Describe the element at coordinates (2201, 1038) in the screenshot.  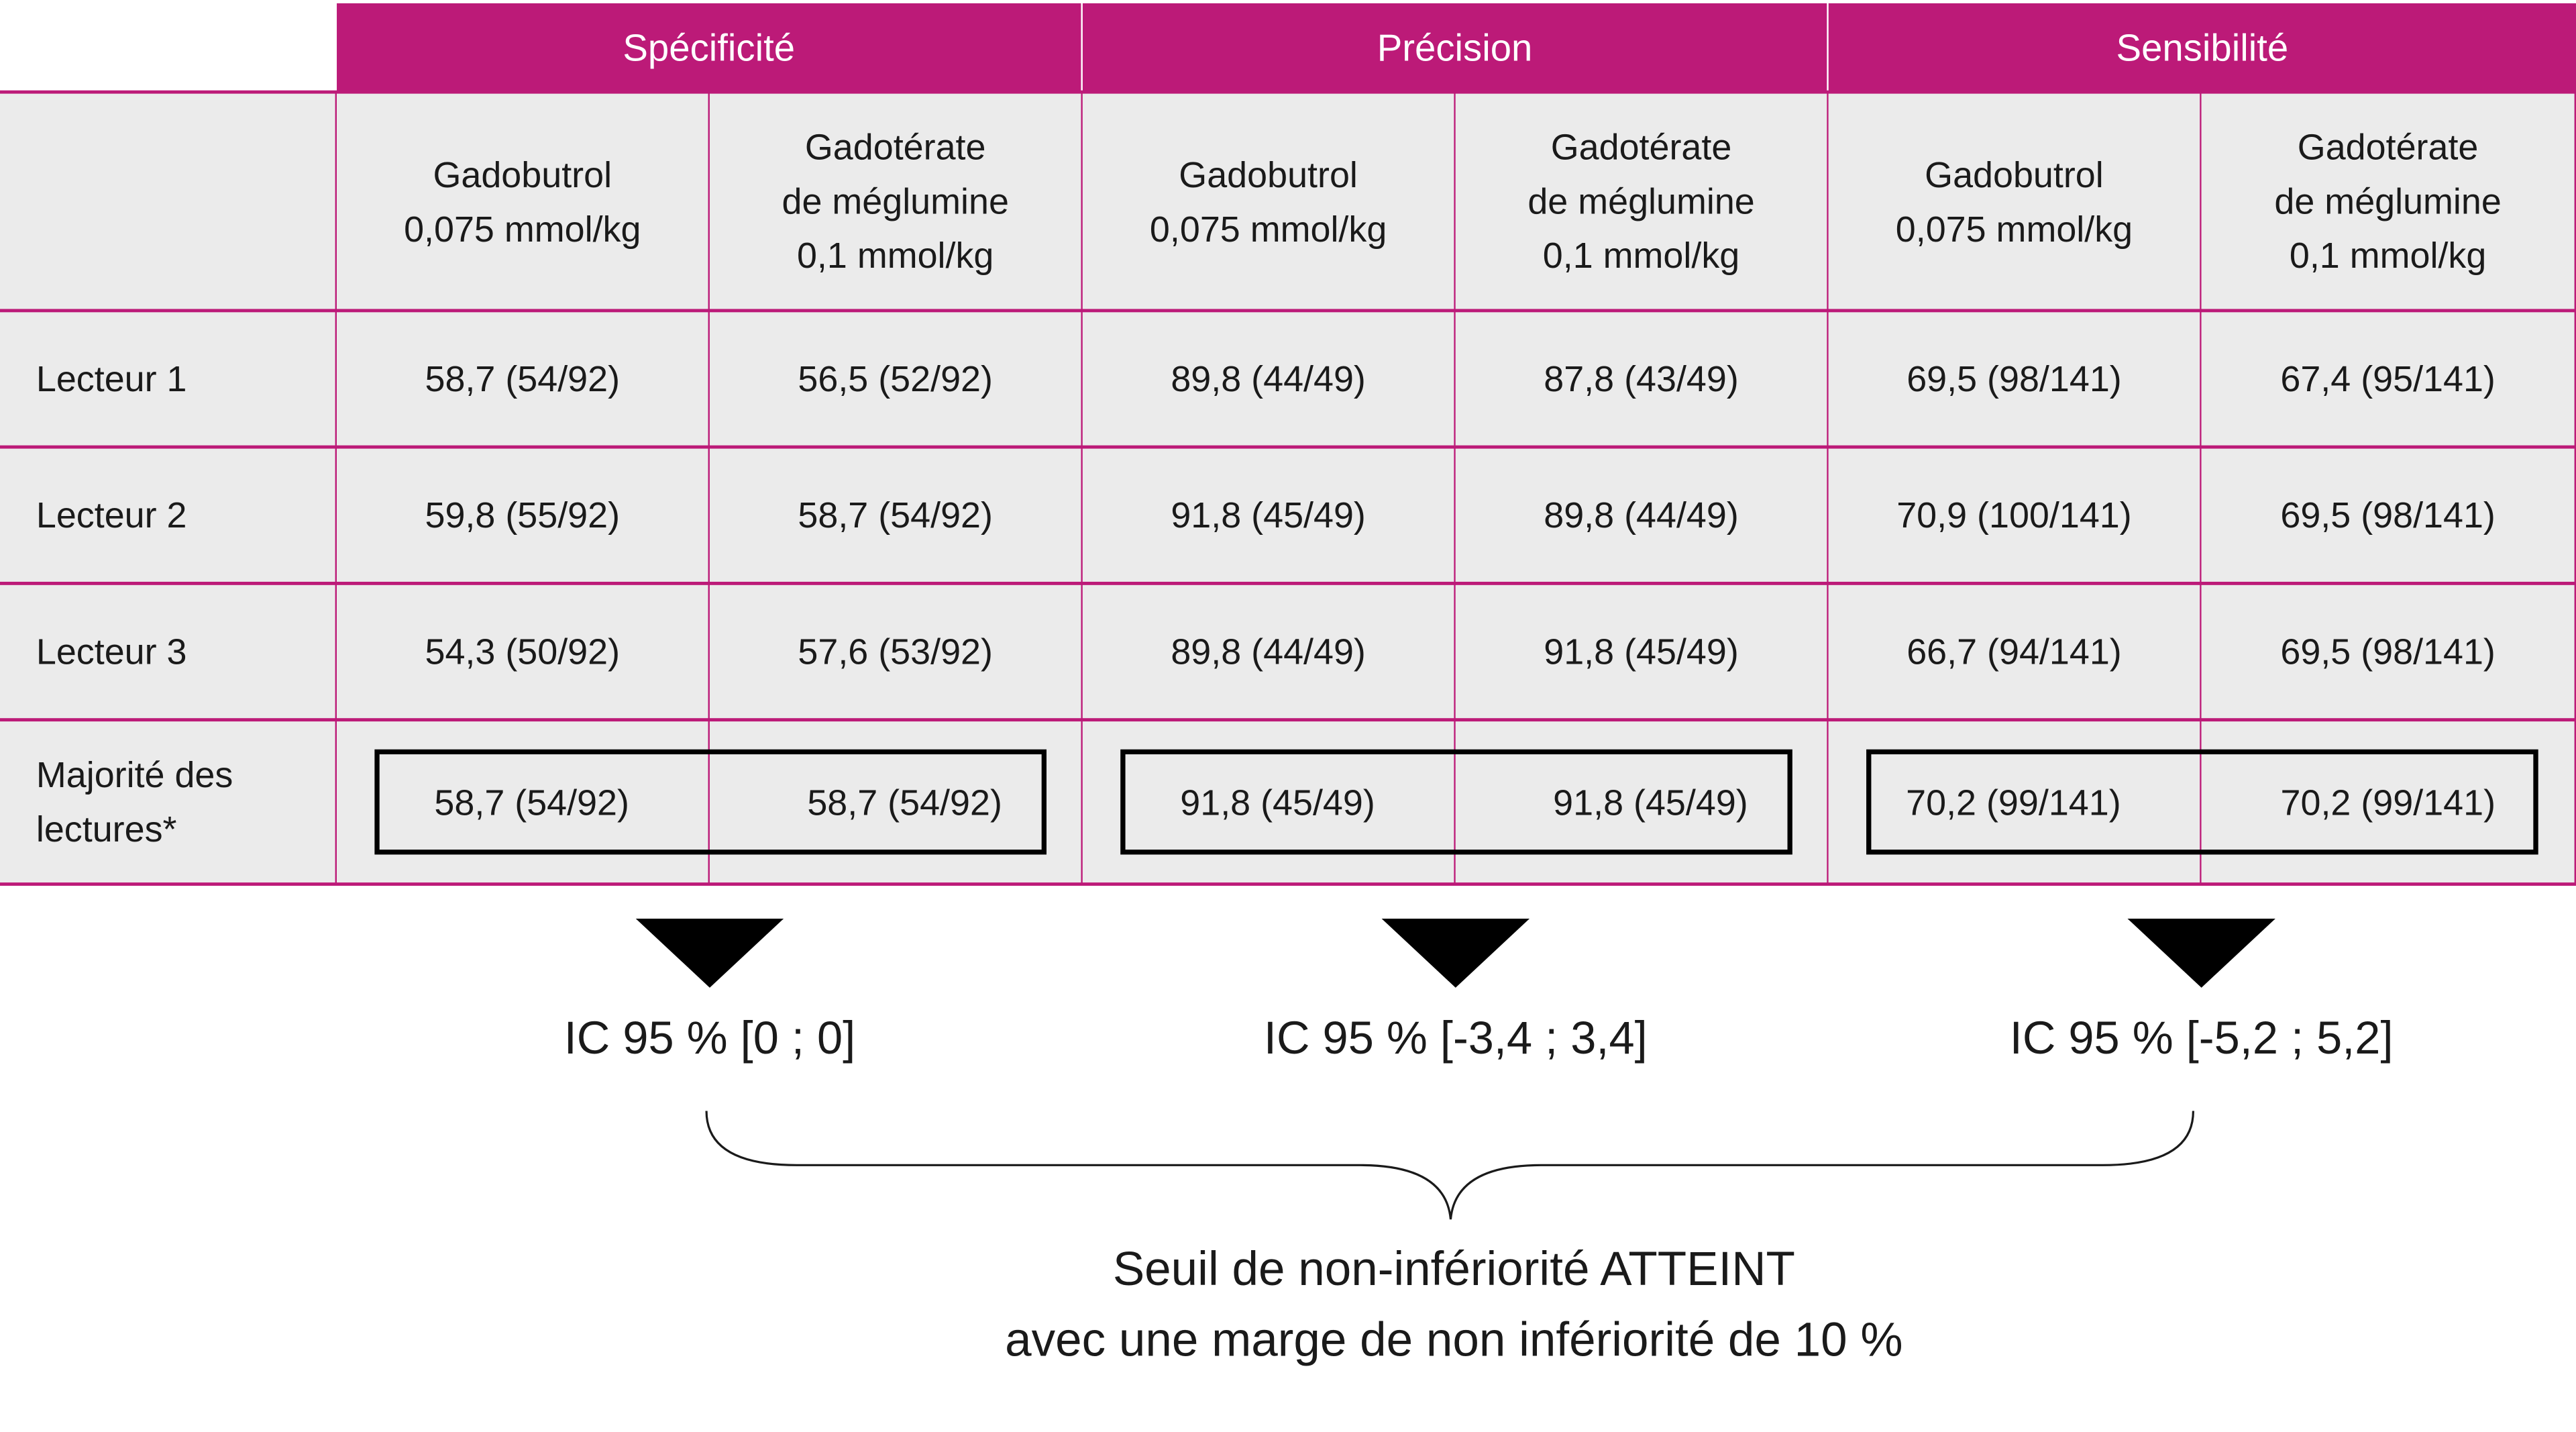
I see `confidence-interval: IC 95 % [-5,2 ; 5,2]` at that location.